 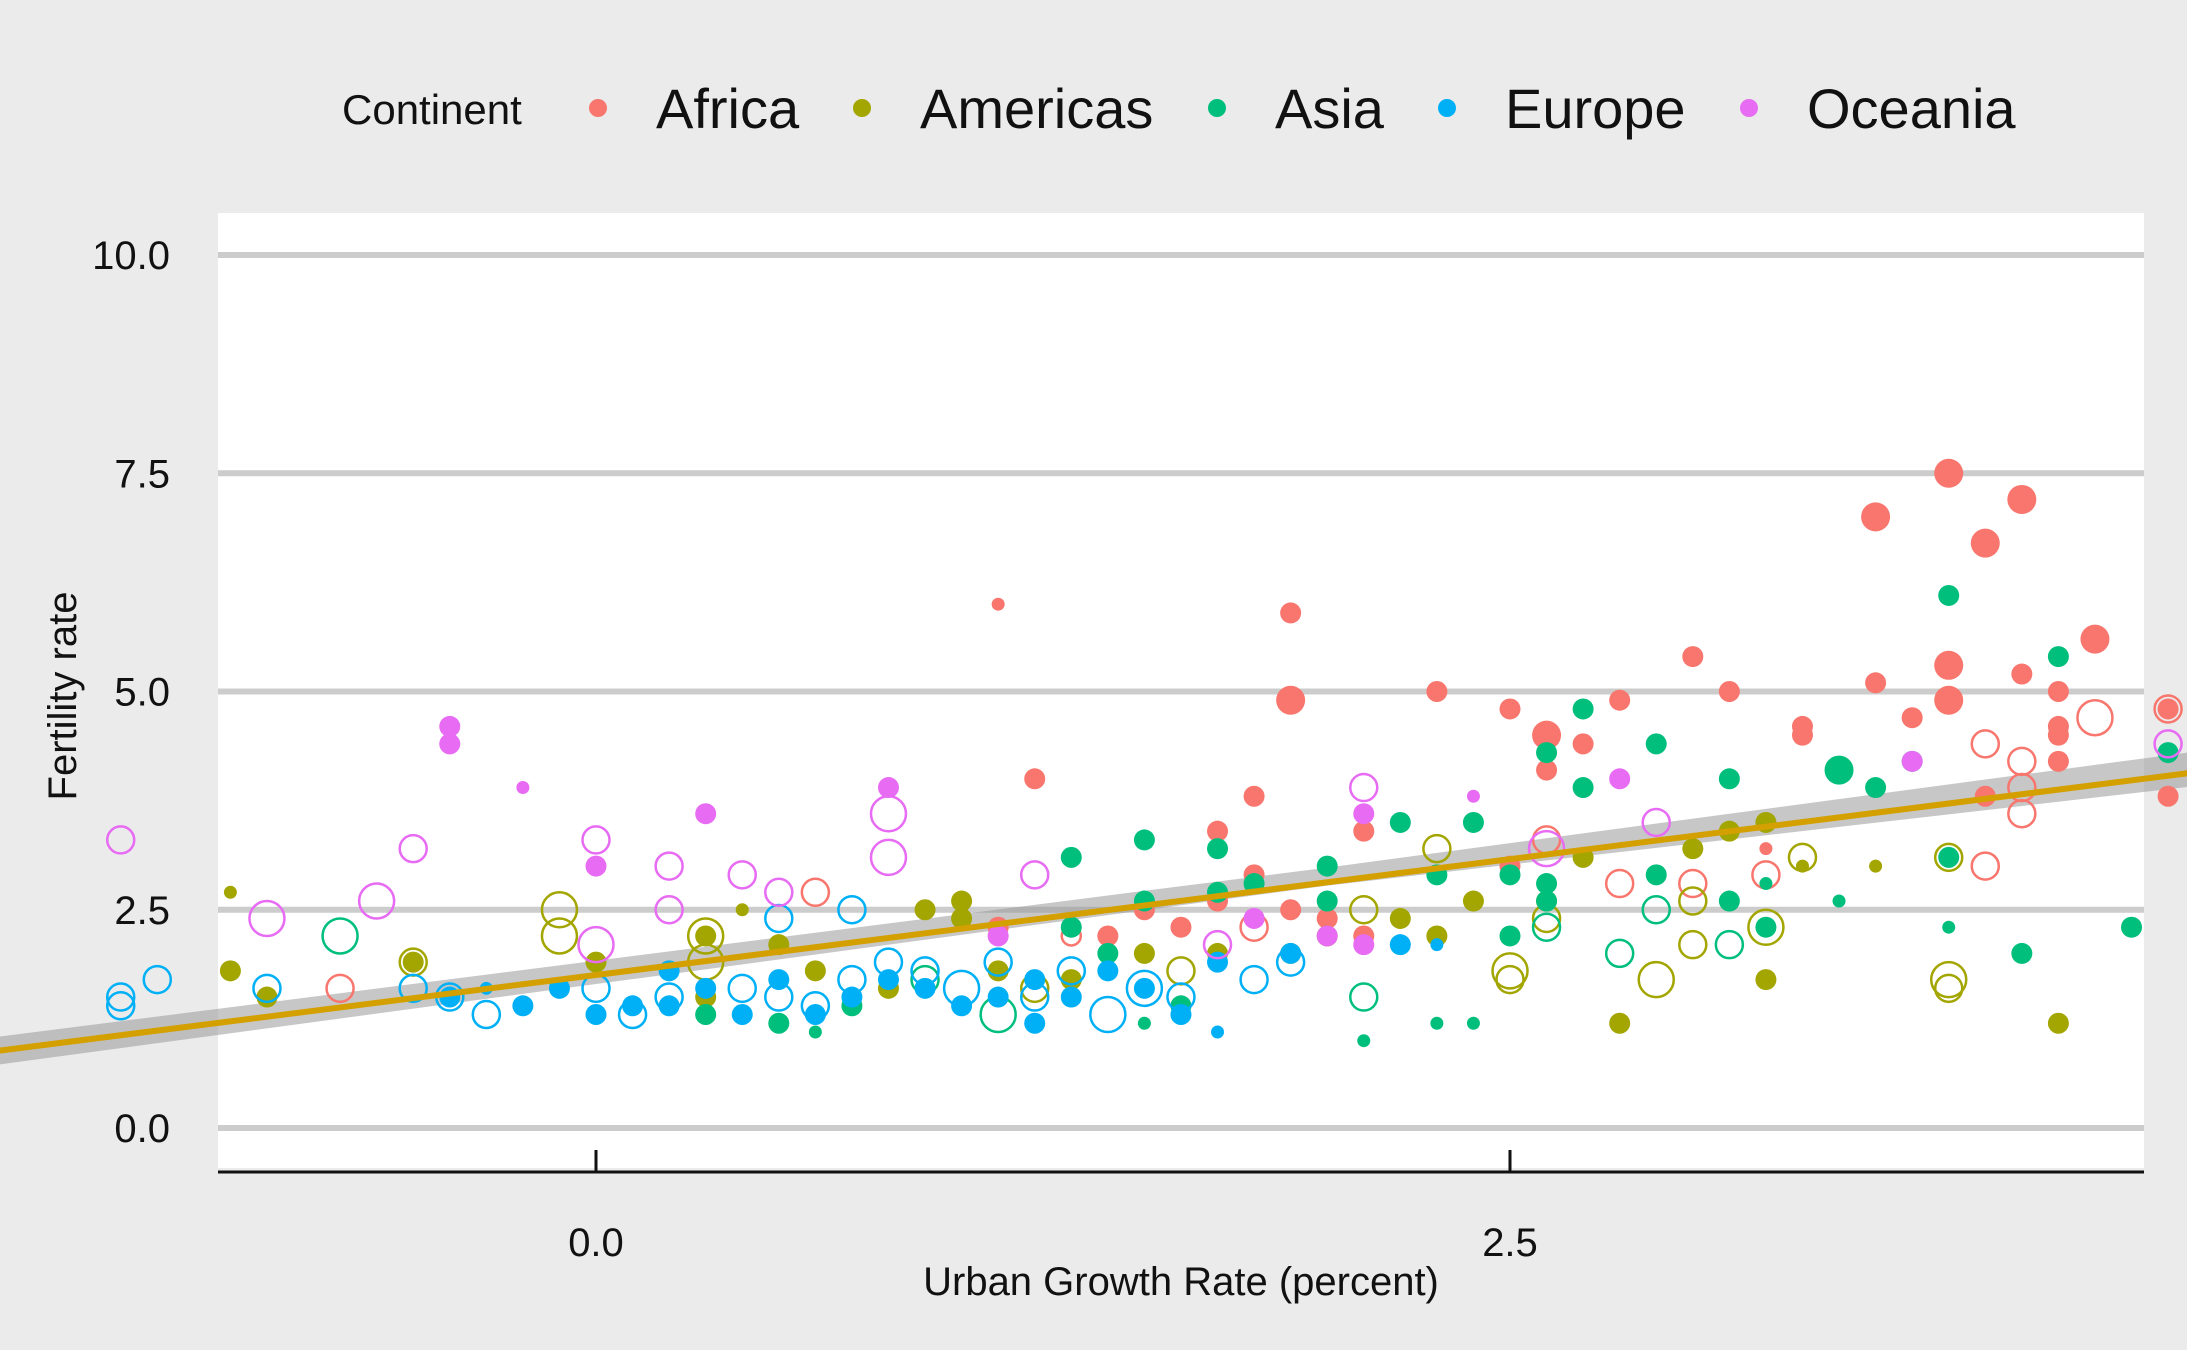 What do you see at coordinates (142, 474) in the screenshot?
I see `y-tick-label: 7.5` at bounding box center [142, 474].